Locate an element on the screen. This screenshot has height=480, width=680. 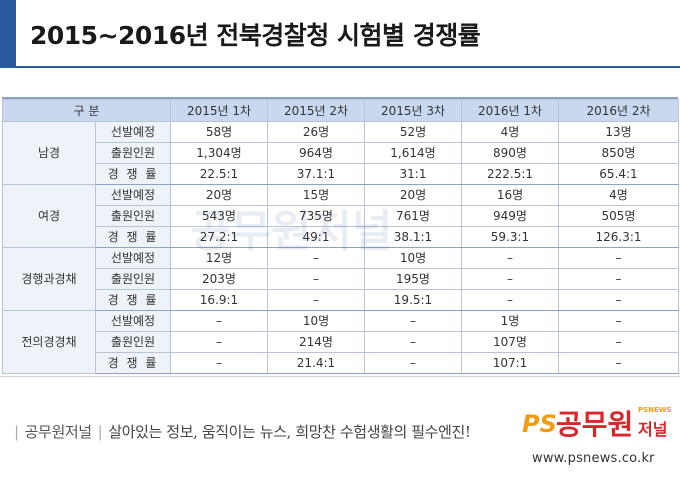
header-category: 구 분 is located at coordinates (86, 110).